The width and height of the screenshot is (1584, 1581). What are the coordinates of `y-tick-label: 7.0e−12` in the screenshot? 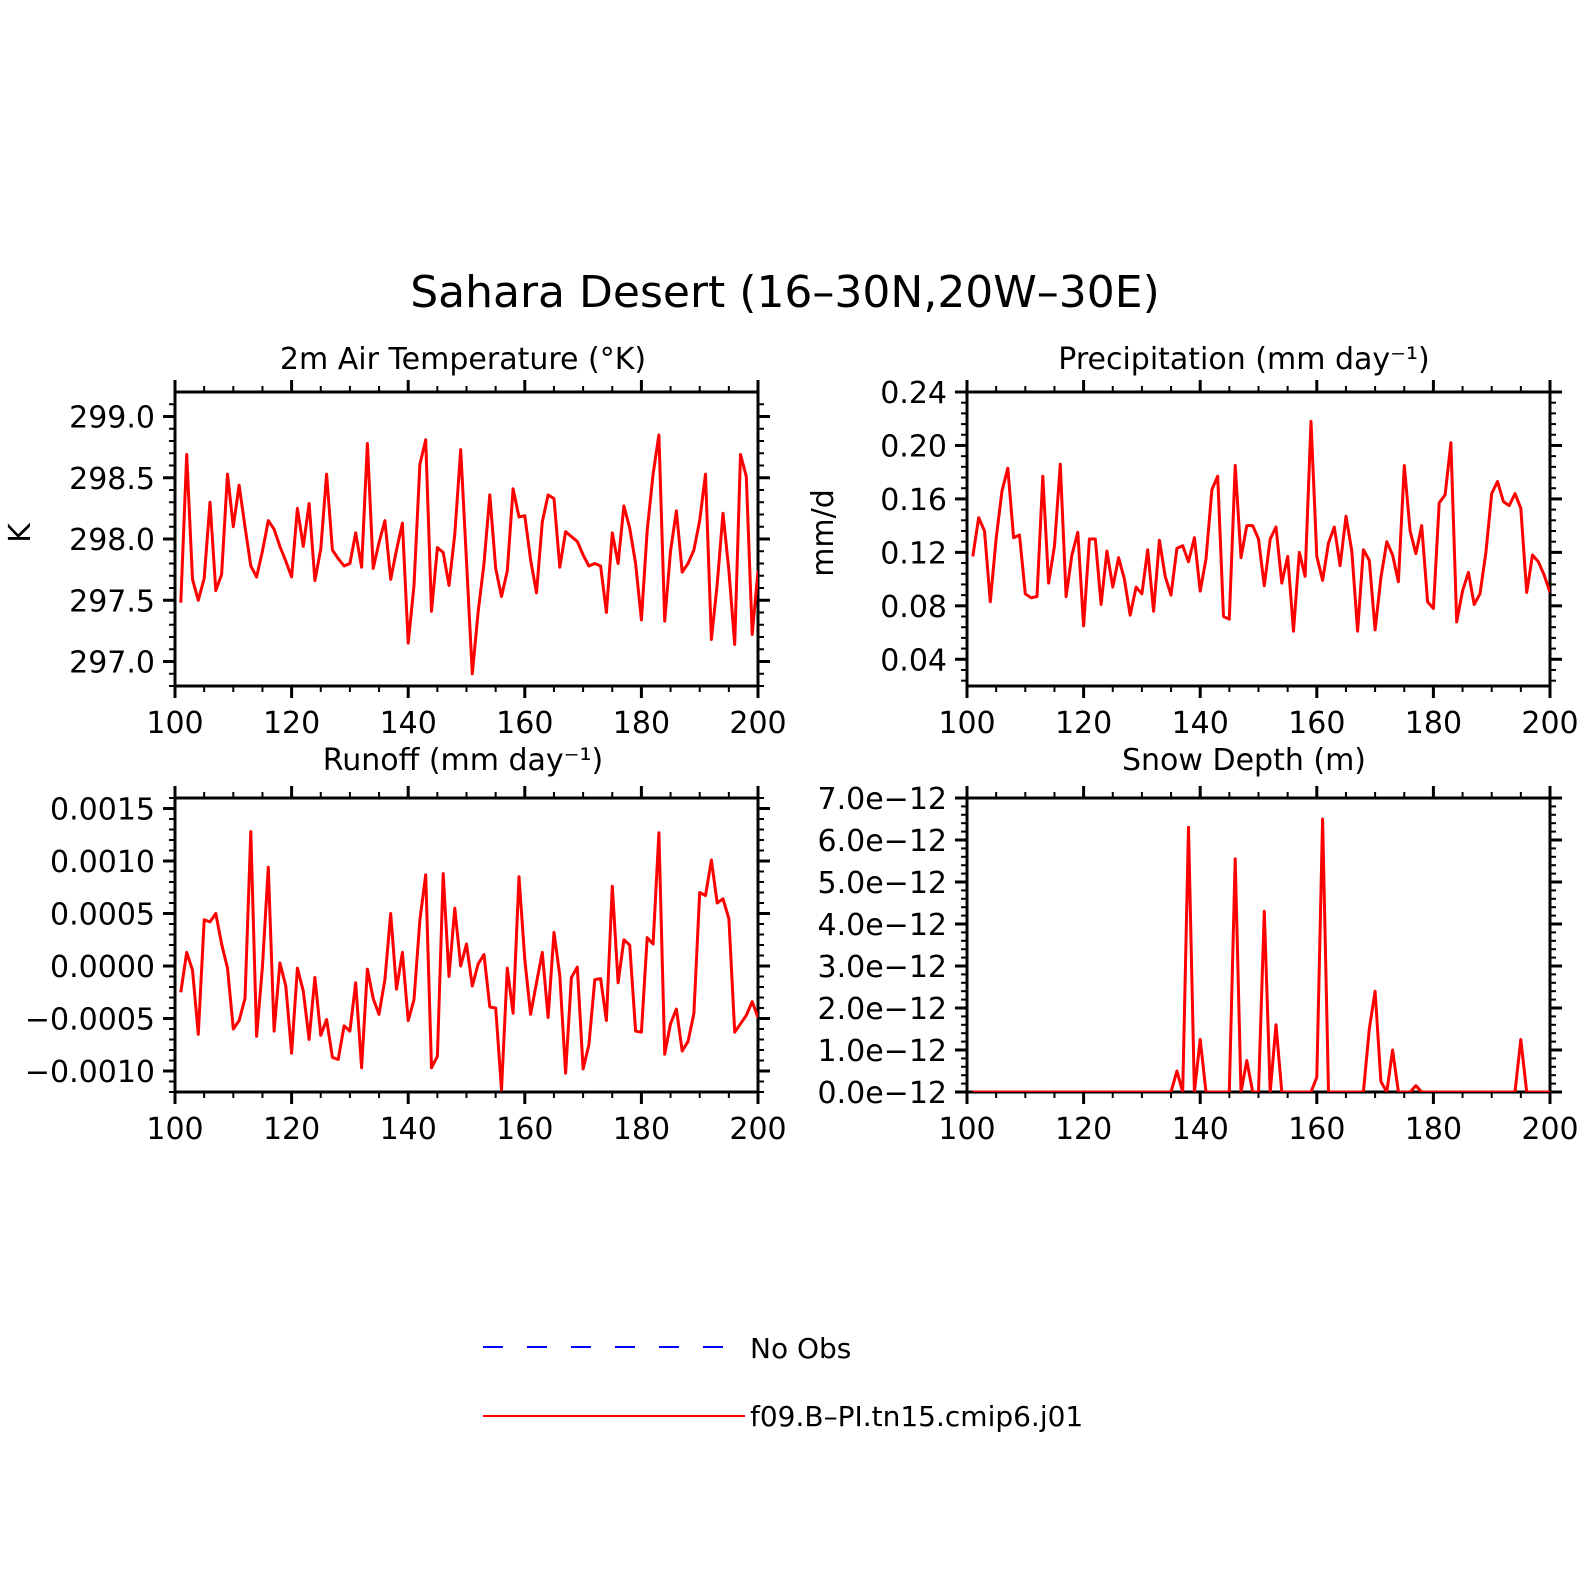 It's located at (882, 799).